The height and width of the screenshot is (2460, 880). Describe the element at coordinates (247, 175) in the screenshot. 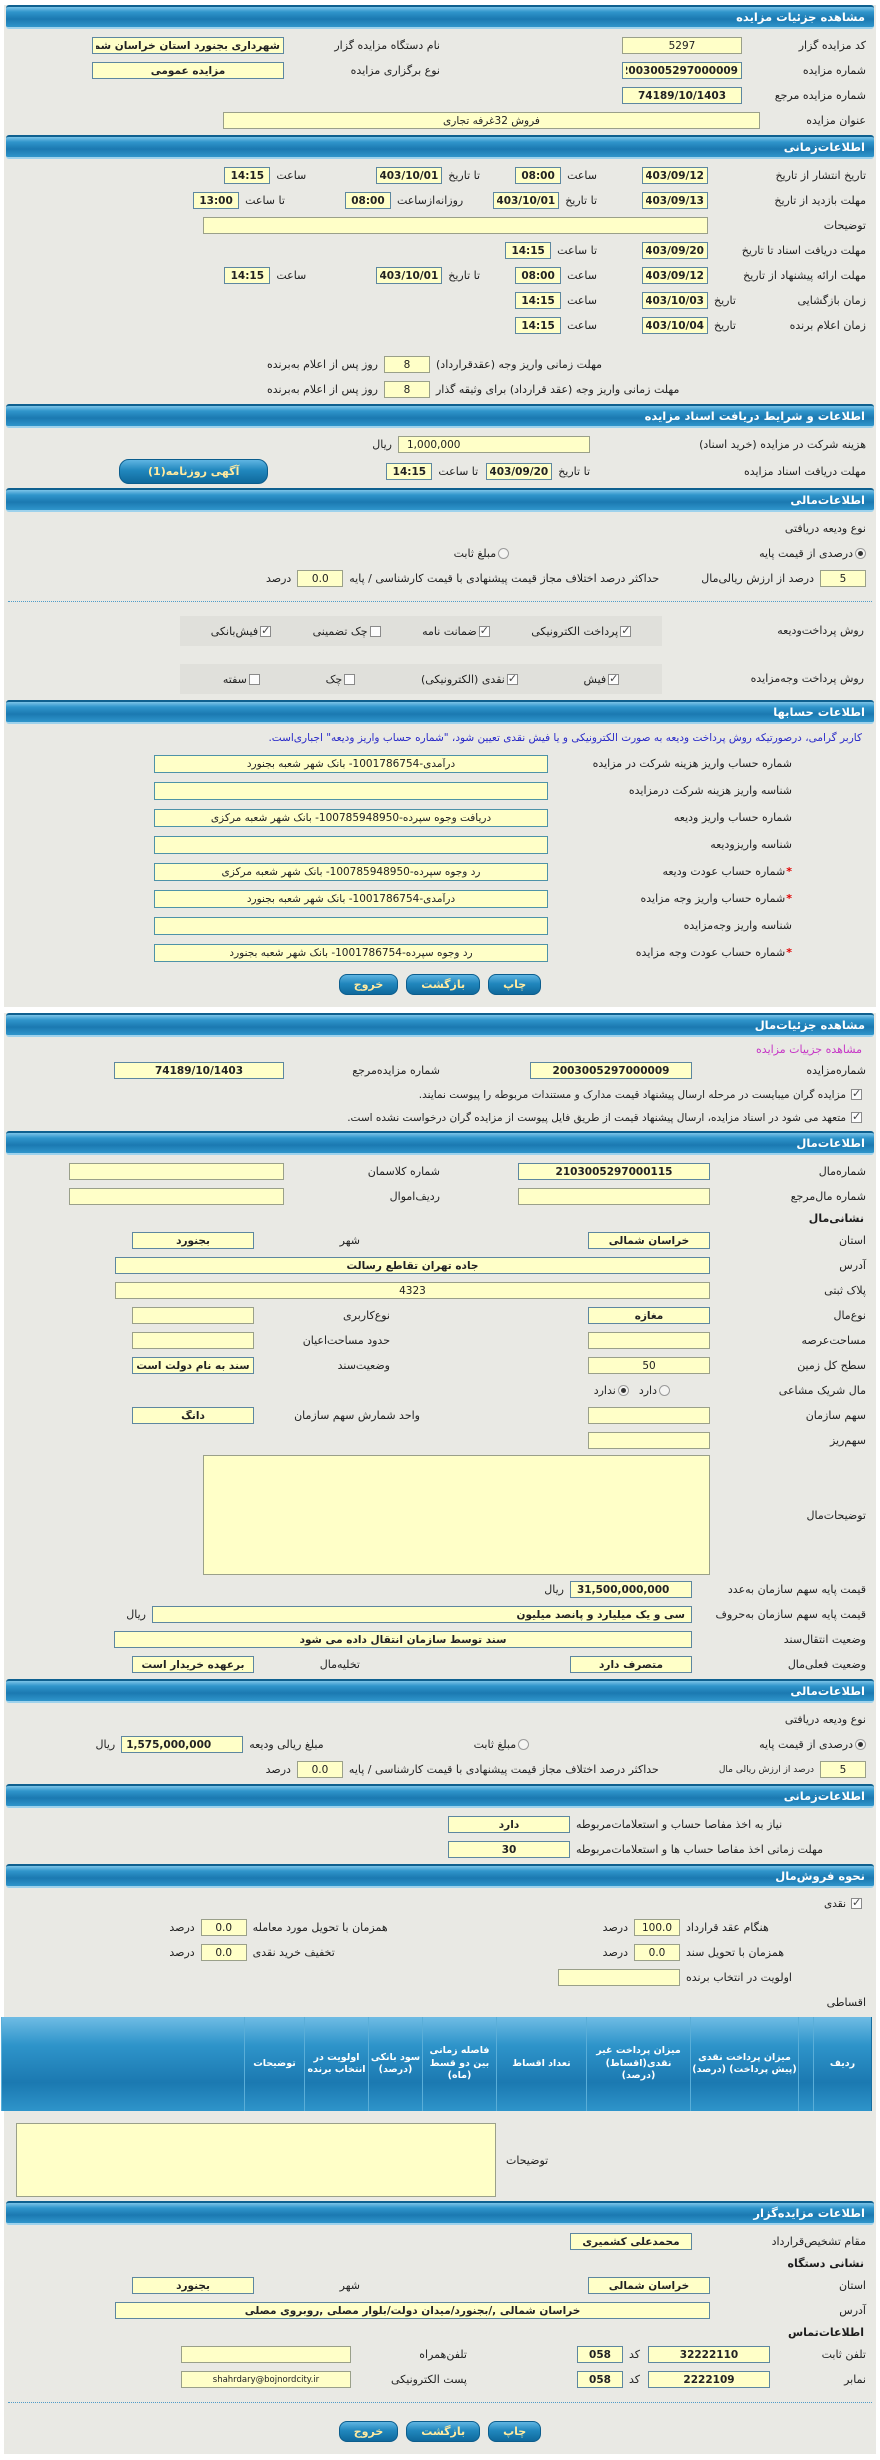

I see `publish-to-hour-input` at that location.